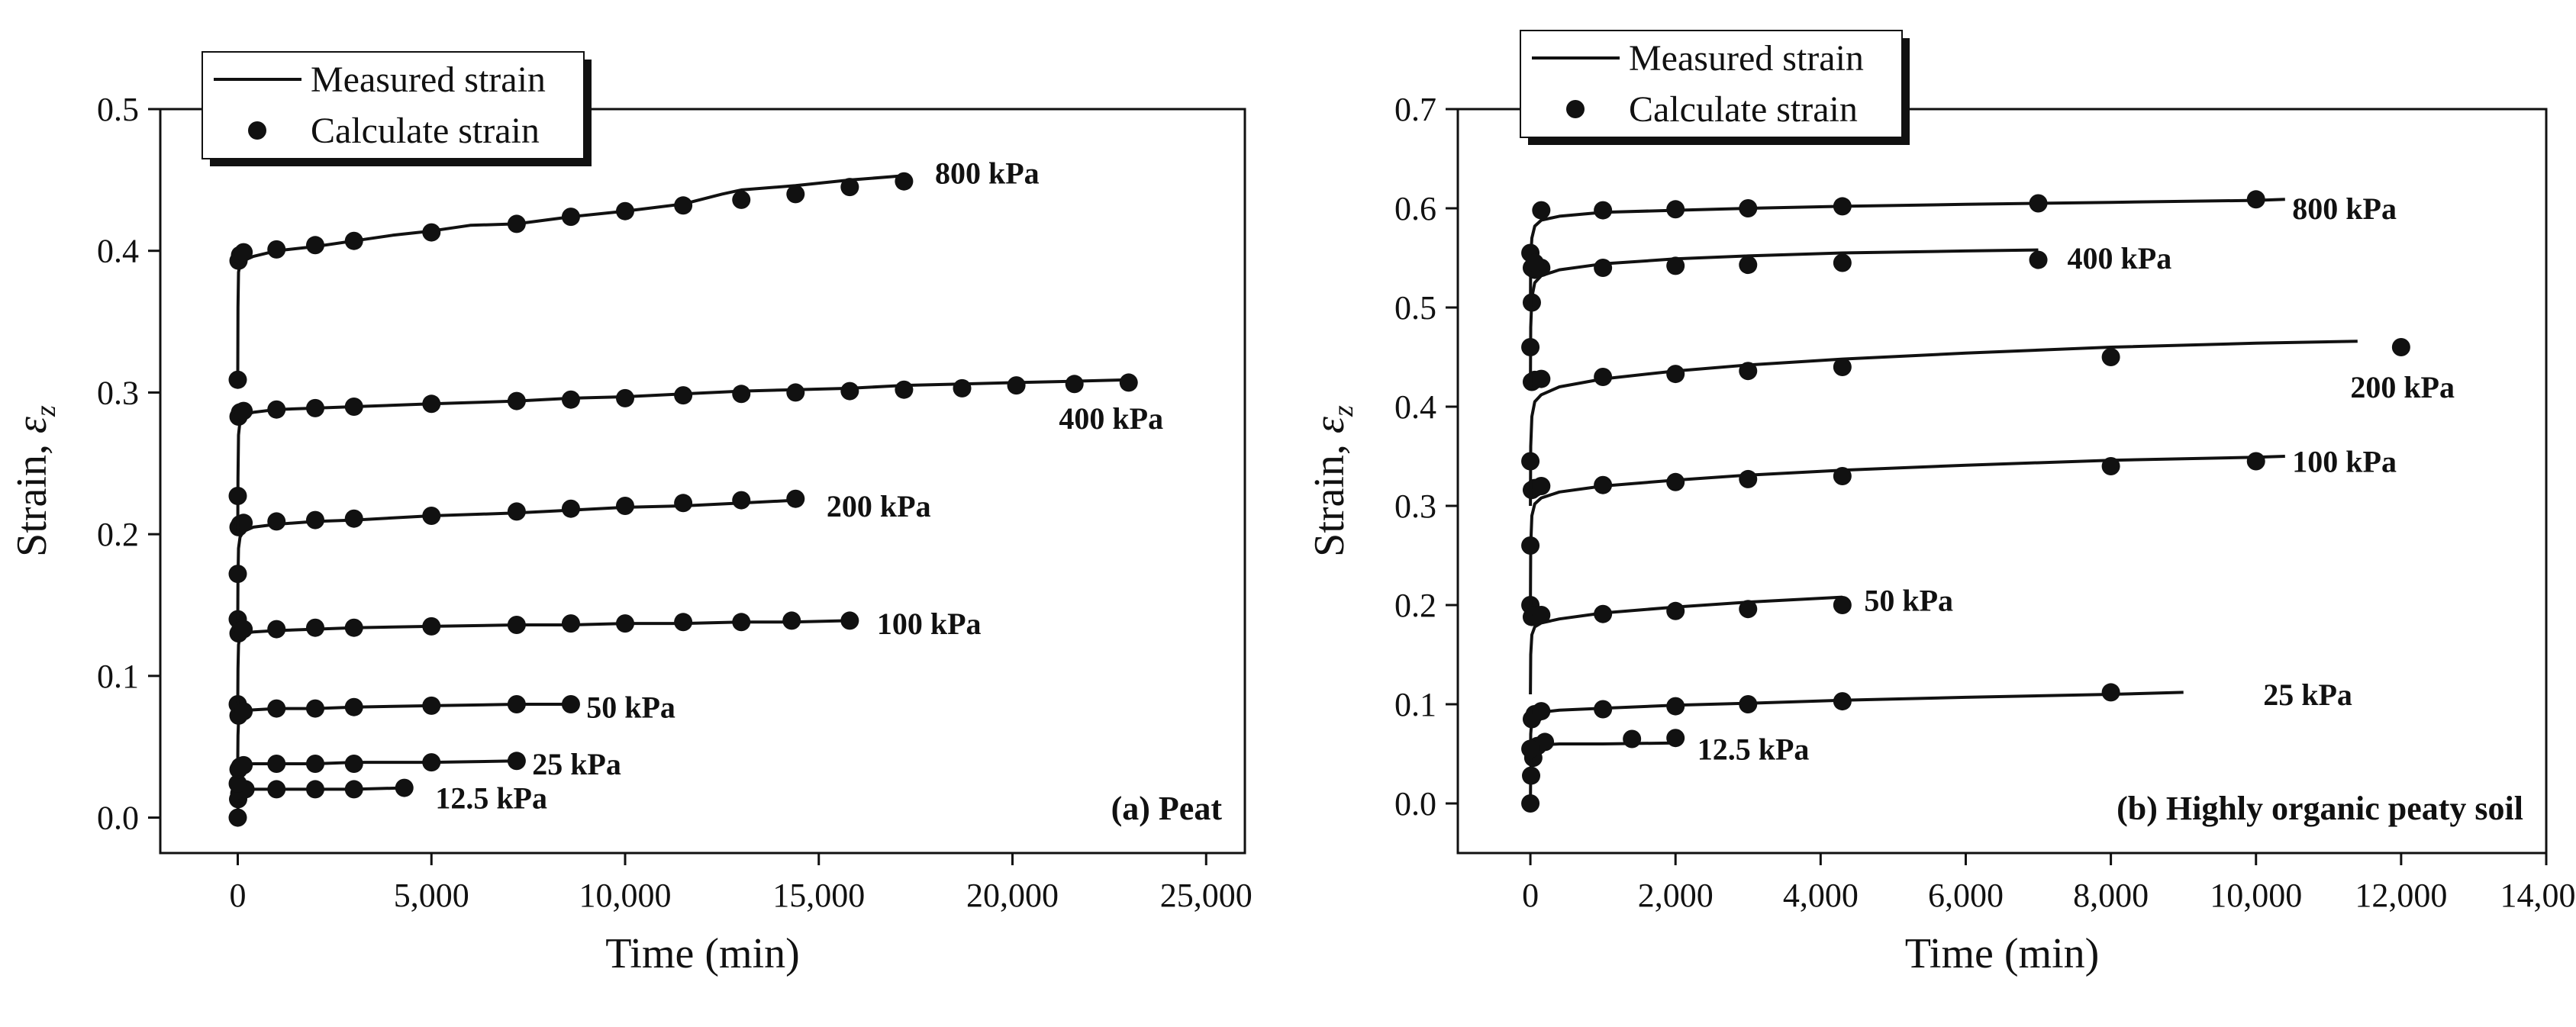 The width and height of the screenshot is (2576, 1027). Describe the element at coordinates (1167, 808) in the screenshot. I see `panel-label: (a) Peat` at that location.